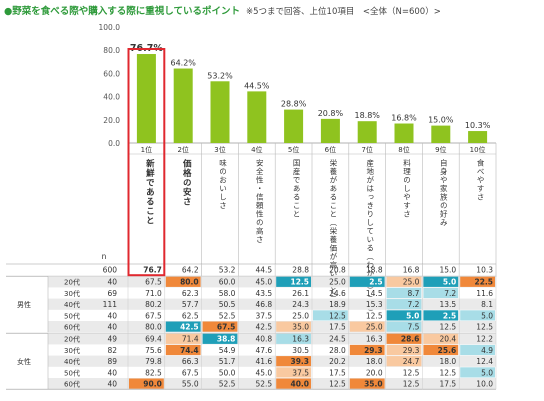 This screenshot has height=401, width=544. Describe the element at coordinates (72, 304) in the screenshot. I see `age-label: 40代` at that location.